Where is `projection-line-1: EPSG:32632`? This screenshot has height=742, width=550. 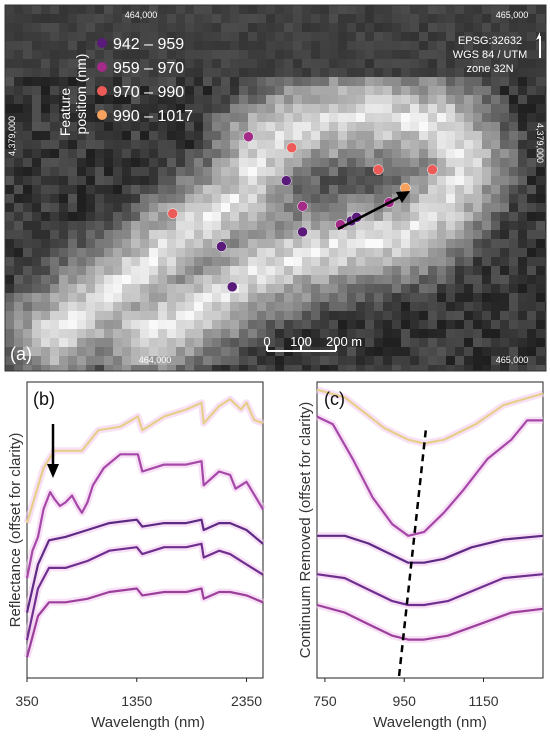
projection-line-1: EPSG:32632 is located at coordinates (490, 41).